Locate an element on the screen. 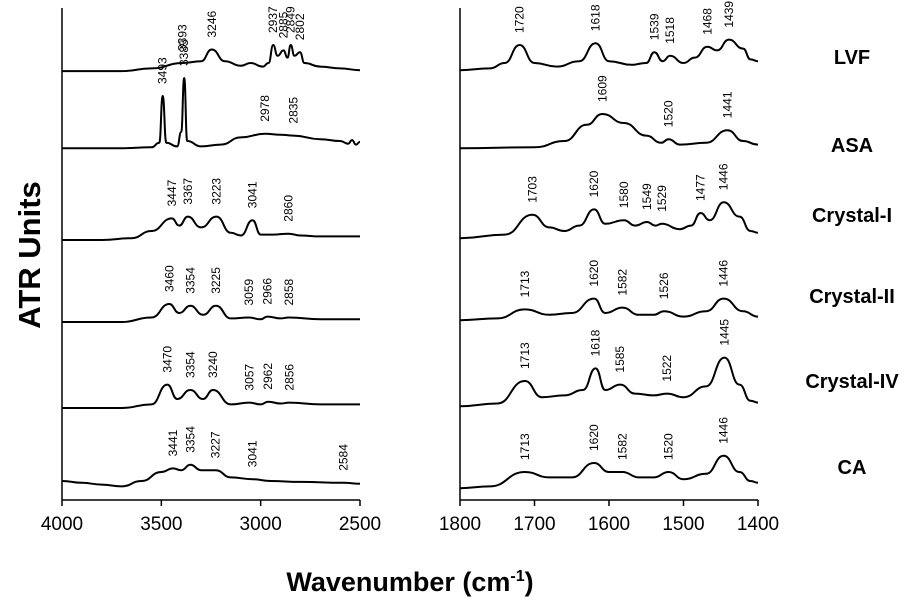  peak-label: 2835 is located at coordinates (293, 110).